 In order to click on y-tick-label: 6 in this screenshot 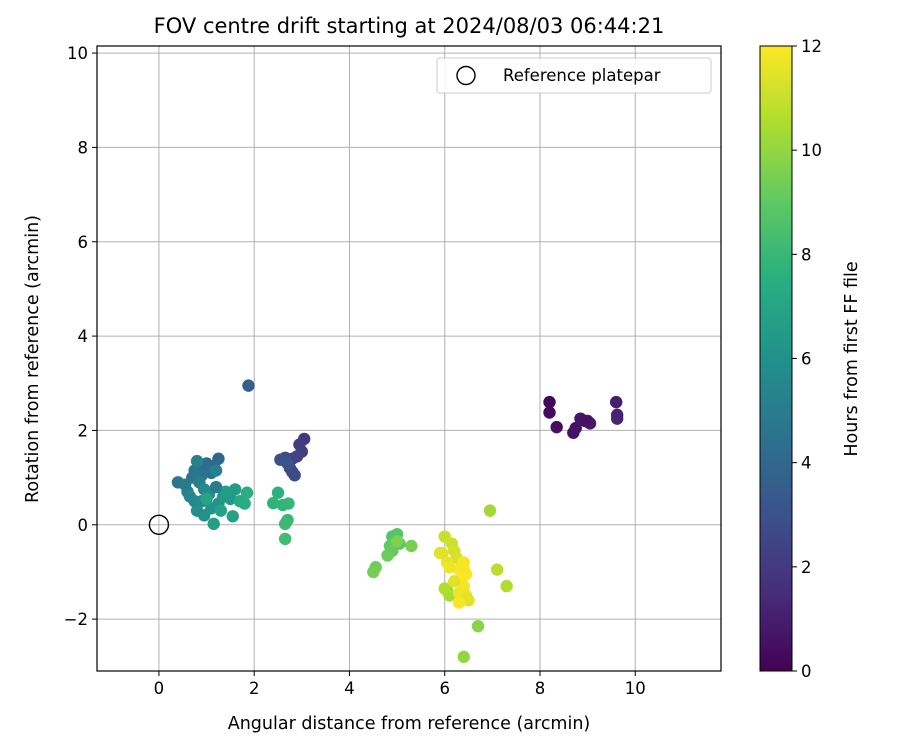, I will do `click(83, 242)`.